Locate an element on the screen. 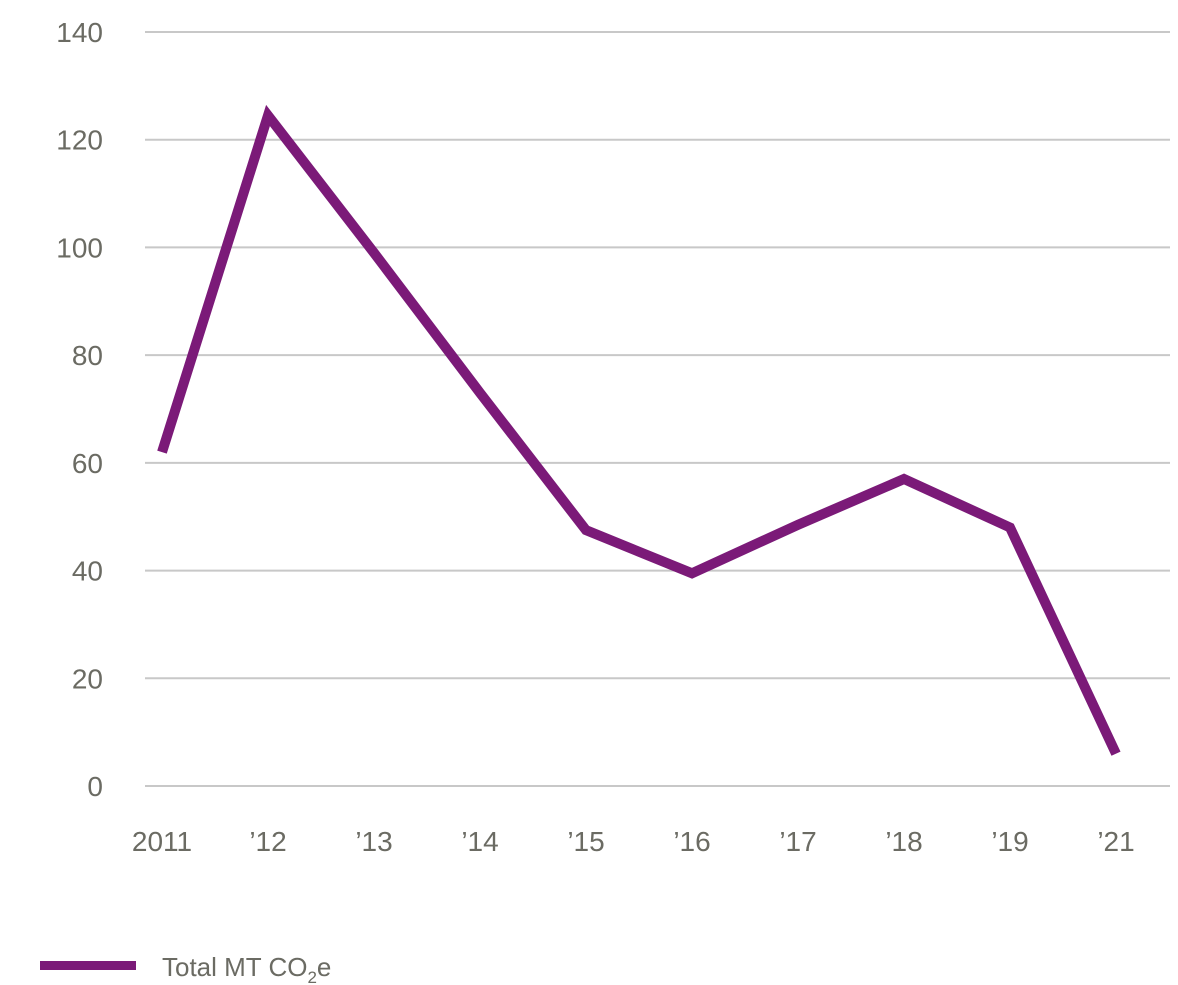  x-tick-label: ’21 is located at coordinates (1115, 841).